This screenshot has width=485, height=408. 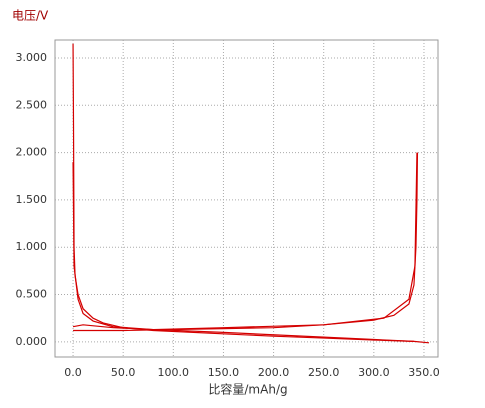 What do you see at coordinates (73, 372) in the screenshot?
I see `x-tick-label: 0.0` at bounding box center [73, 372].